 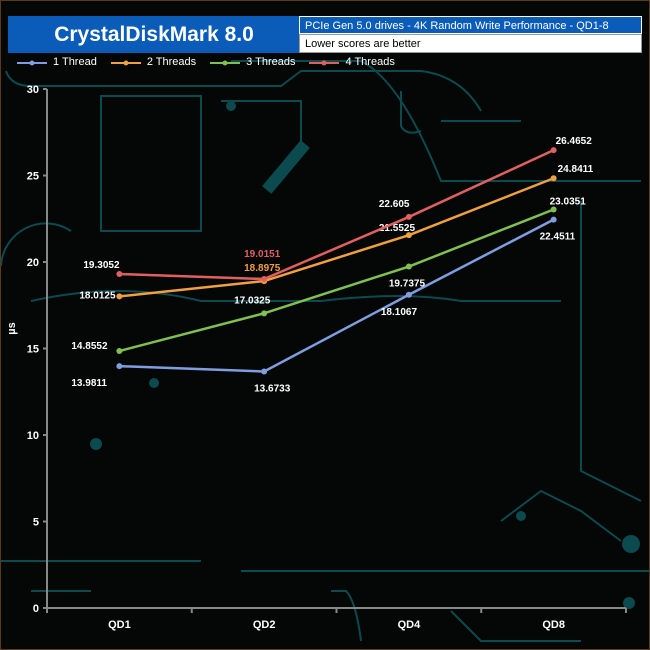 I want to click on data-label: 18.0125, so click(x=97, y=295).